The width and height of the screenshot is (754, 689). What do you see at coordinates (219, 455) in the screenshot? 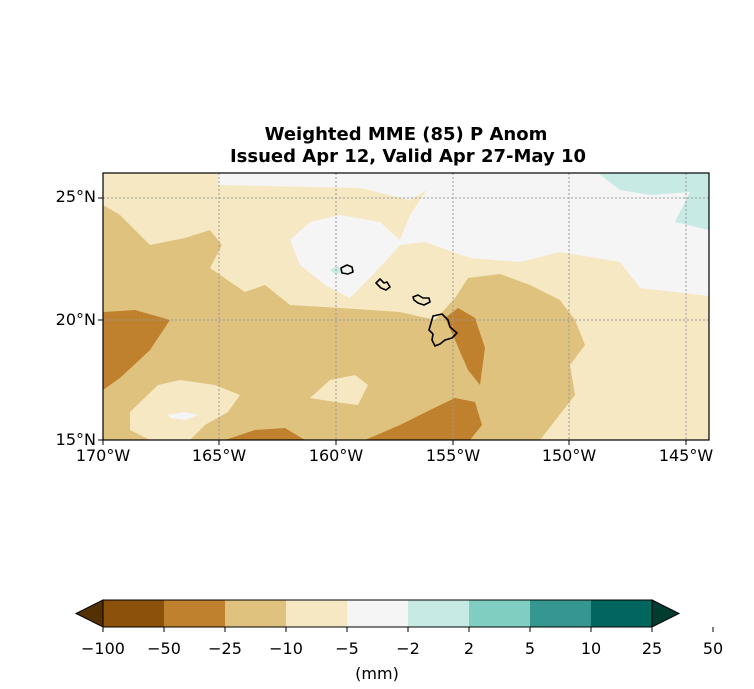
I see `lon-tick-label: 165°W` at bounding box center [219, 455].